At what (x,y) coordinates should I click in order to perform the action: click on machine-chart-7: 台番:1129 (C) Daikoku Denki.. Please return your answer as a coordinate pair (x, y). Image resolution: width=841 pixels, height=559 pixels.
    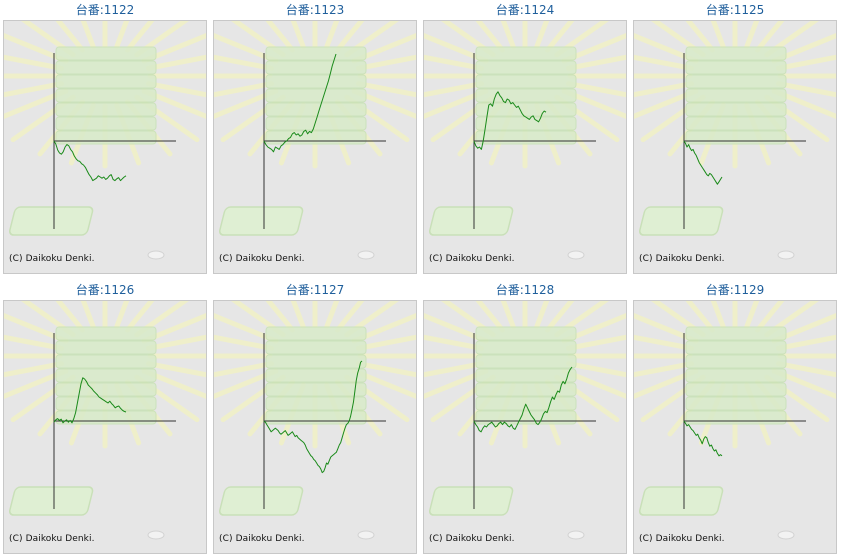
    Looking at the image, I should click on (735, 418).